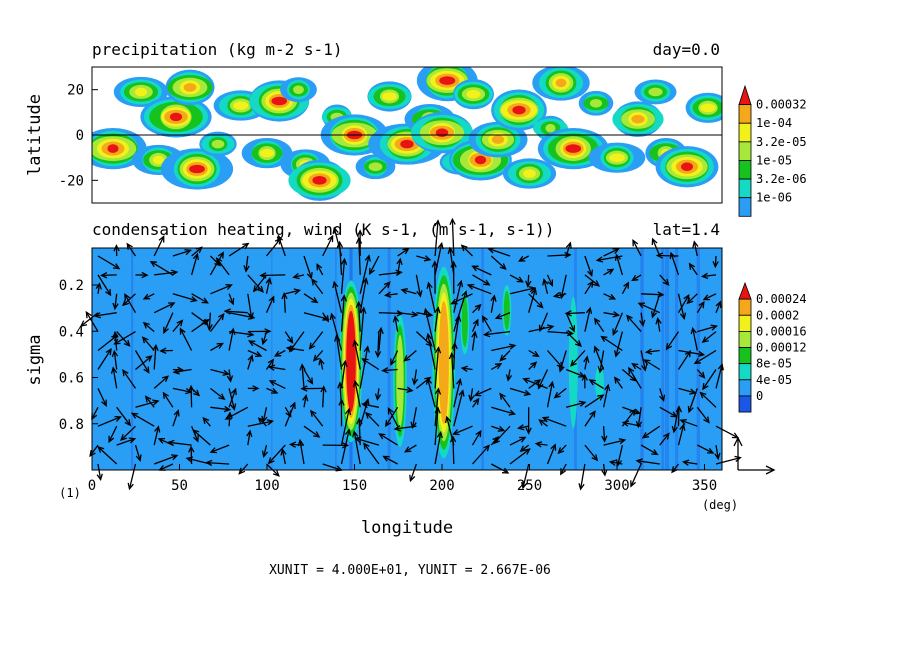  What do you see at coordinates (402, 479) in the screenshot?
I see `heating-x-ticks: 0 50 100 150 200 250 300 350` at bounding box center [402, 479].